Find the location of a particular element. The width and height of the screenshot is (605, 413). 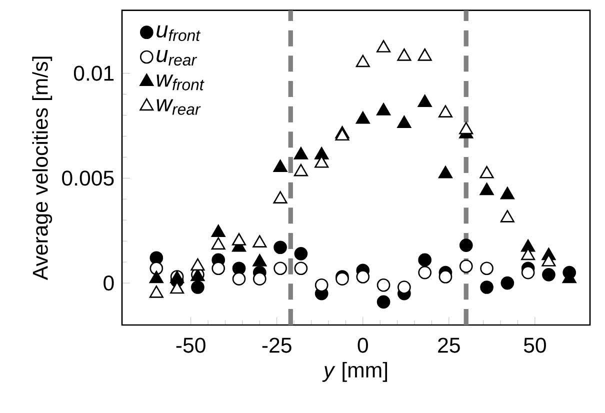

y-tick-label: 0 is located at coordinates (109, 283).